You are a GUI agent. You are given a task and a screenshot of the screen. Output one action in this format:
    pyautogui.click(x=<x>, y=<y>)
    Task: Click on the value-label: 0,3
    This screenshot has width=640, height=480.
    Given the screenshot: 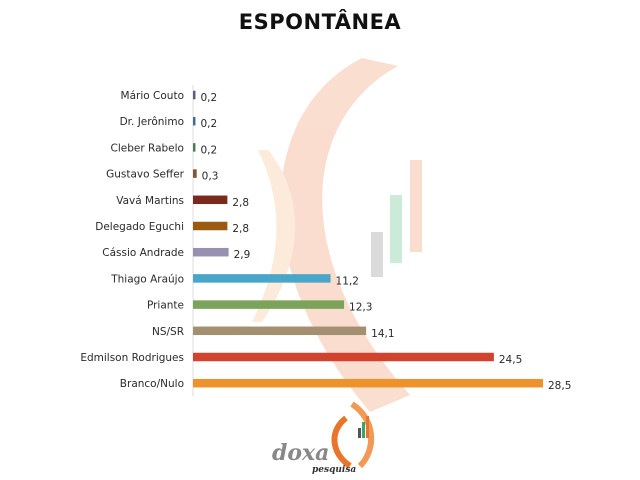 What is the action you would take?
    pyautogui.click(x=210, y=177)
    